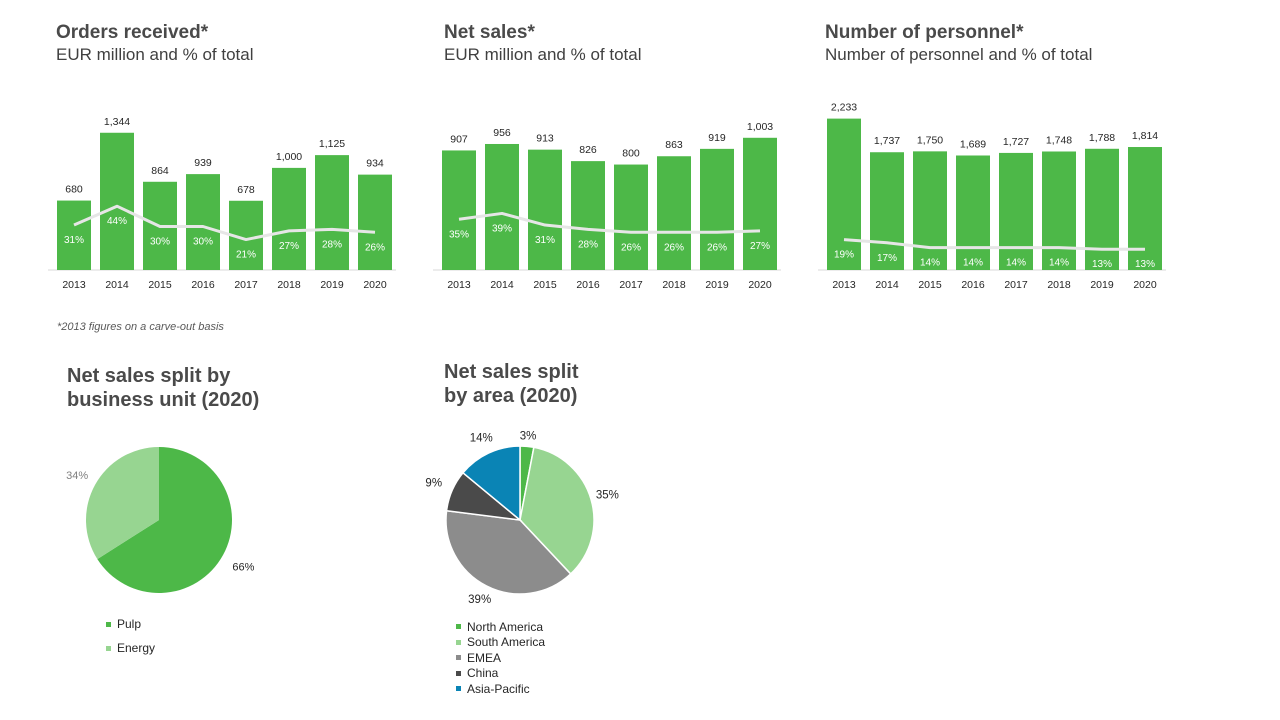  I want to click on bar-value-label: 863, so click(674, 145).